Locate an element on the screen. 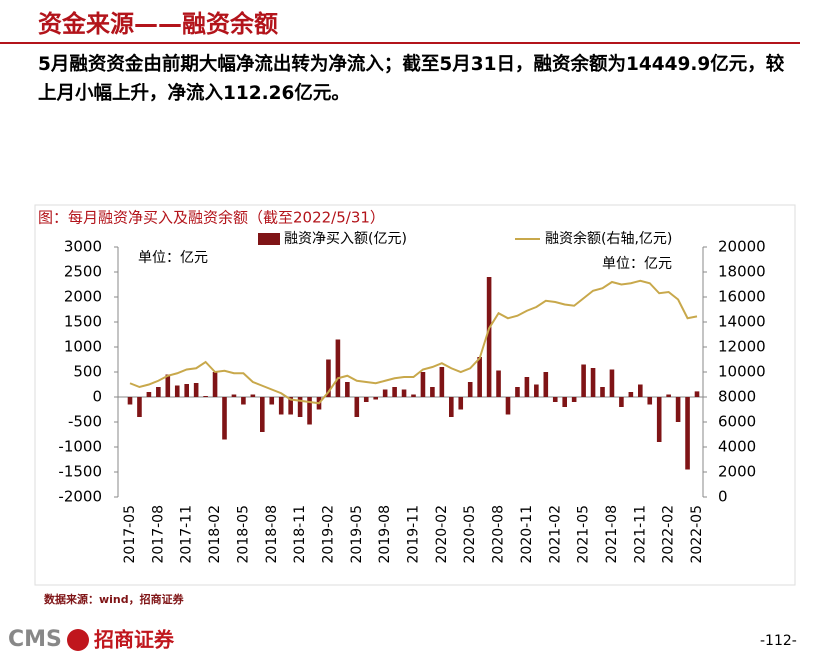  line is located at coordinates (413, 342).